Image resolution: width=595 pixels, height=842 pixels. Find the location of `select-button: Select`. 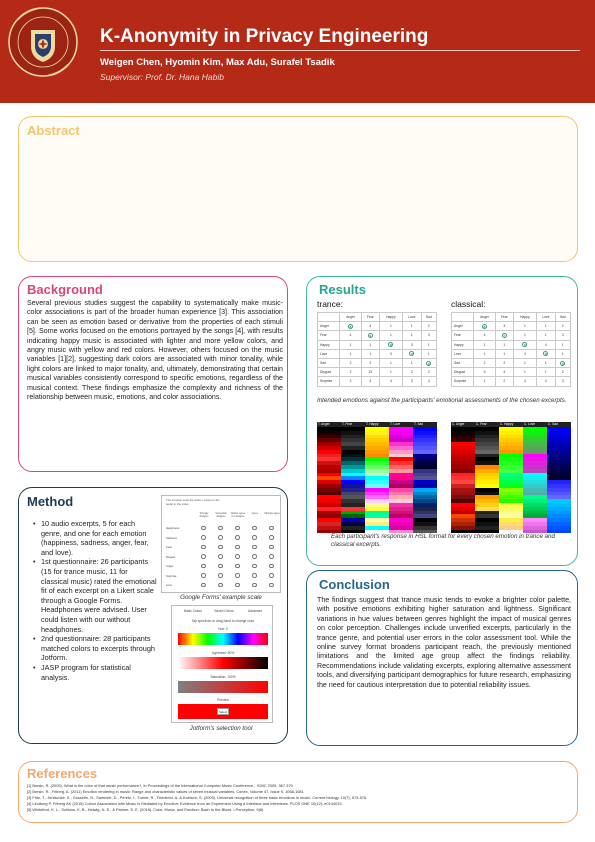

select-button: Select is located at coordinates (223, 711).